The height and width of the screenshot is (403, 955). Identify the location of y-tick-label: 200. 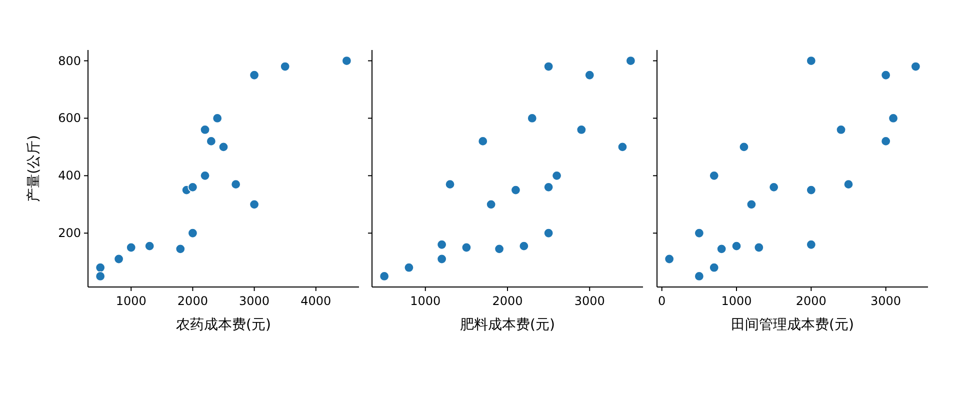
(69, 233).